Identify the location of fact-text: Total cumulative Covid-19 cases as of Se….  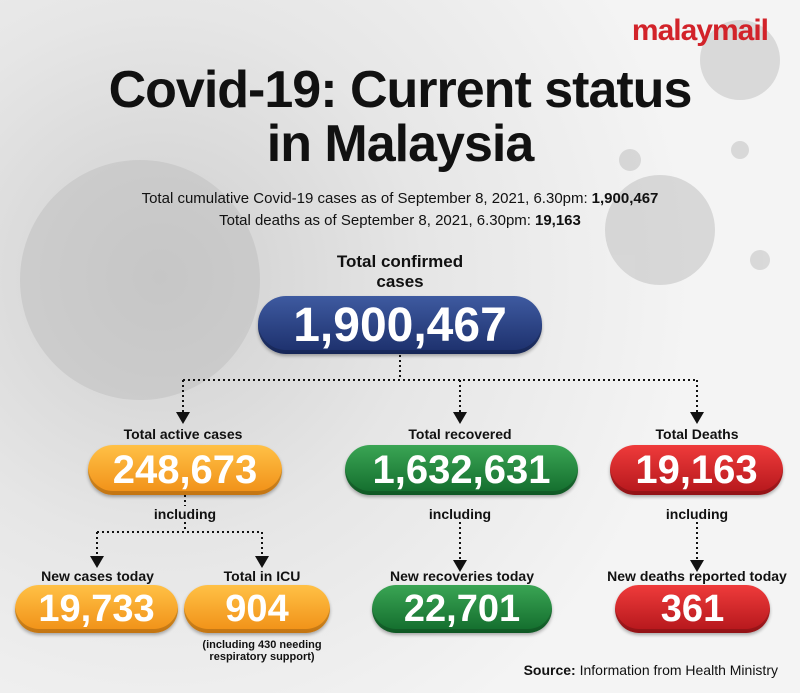
(364, 198).